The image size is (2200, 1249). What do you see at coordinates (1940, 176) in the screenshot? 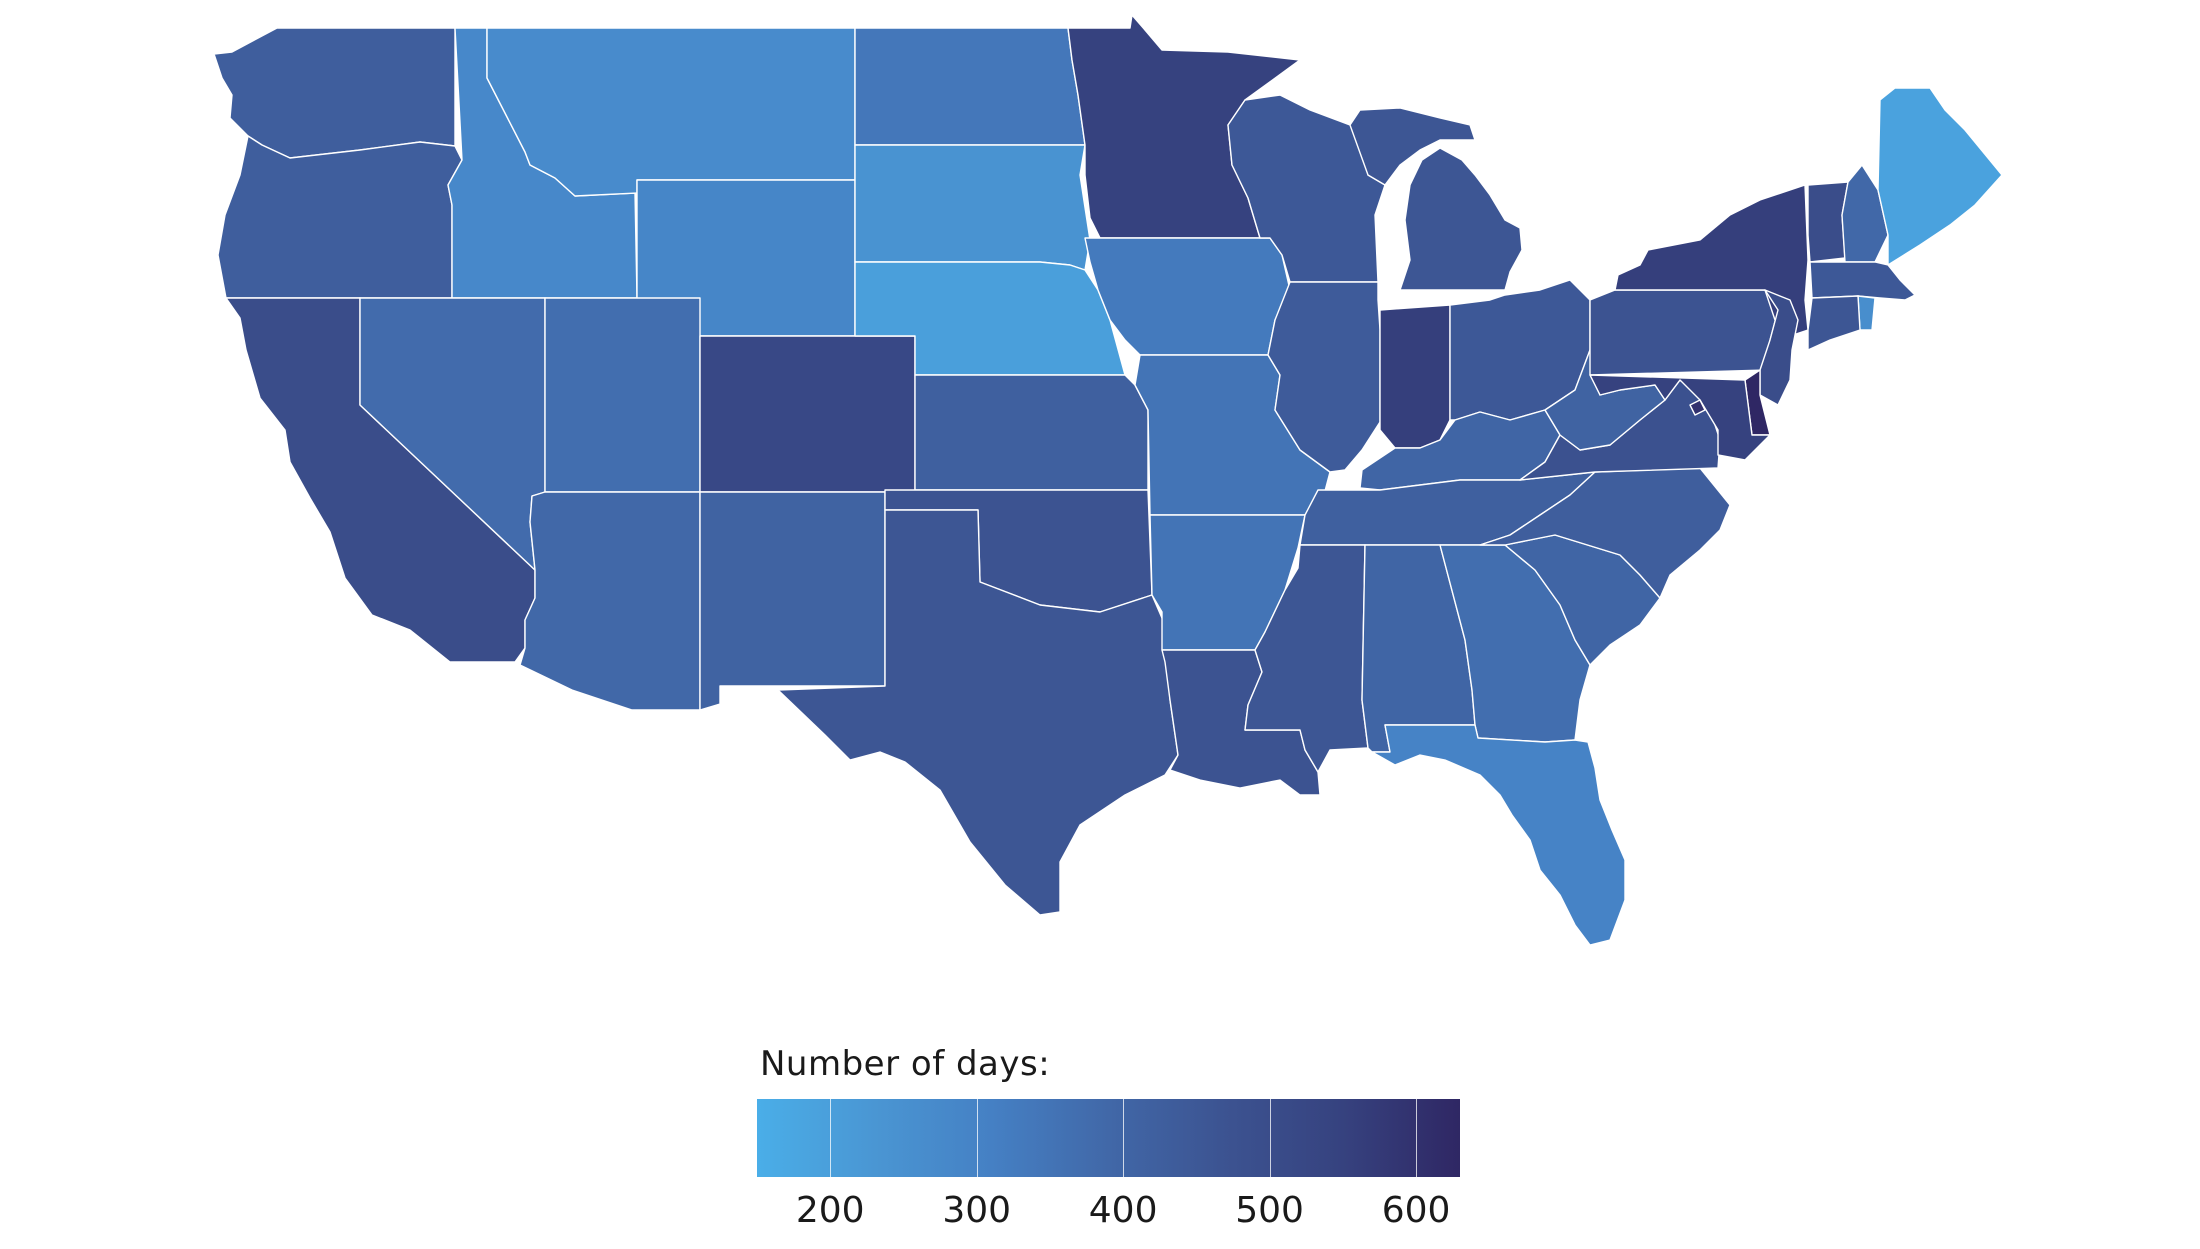
I see `state-me` at bounding box center [1940, 176].